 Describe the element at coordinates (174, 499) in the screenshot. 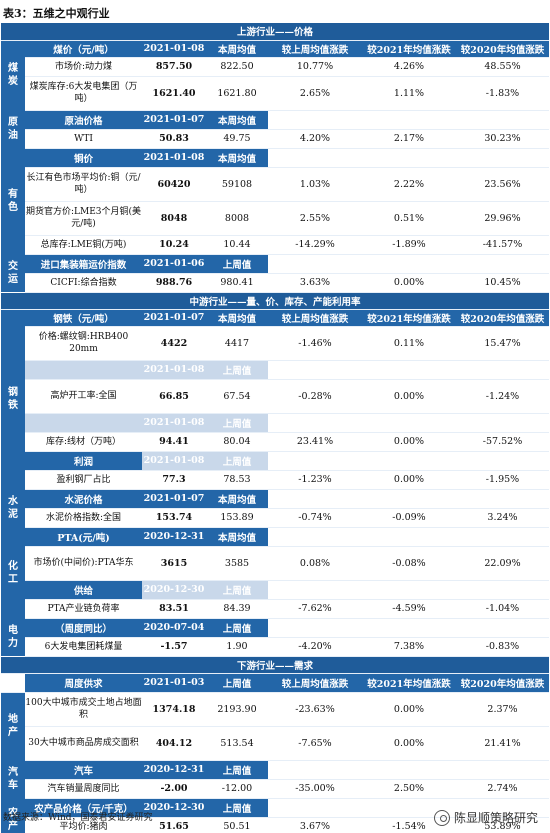

I see `date-header: 2021-01-07` at that location.